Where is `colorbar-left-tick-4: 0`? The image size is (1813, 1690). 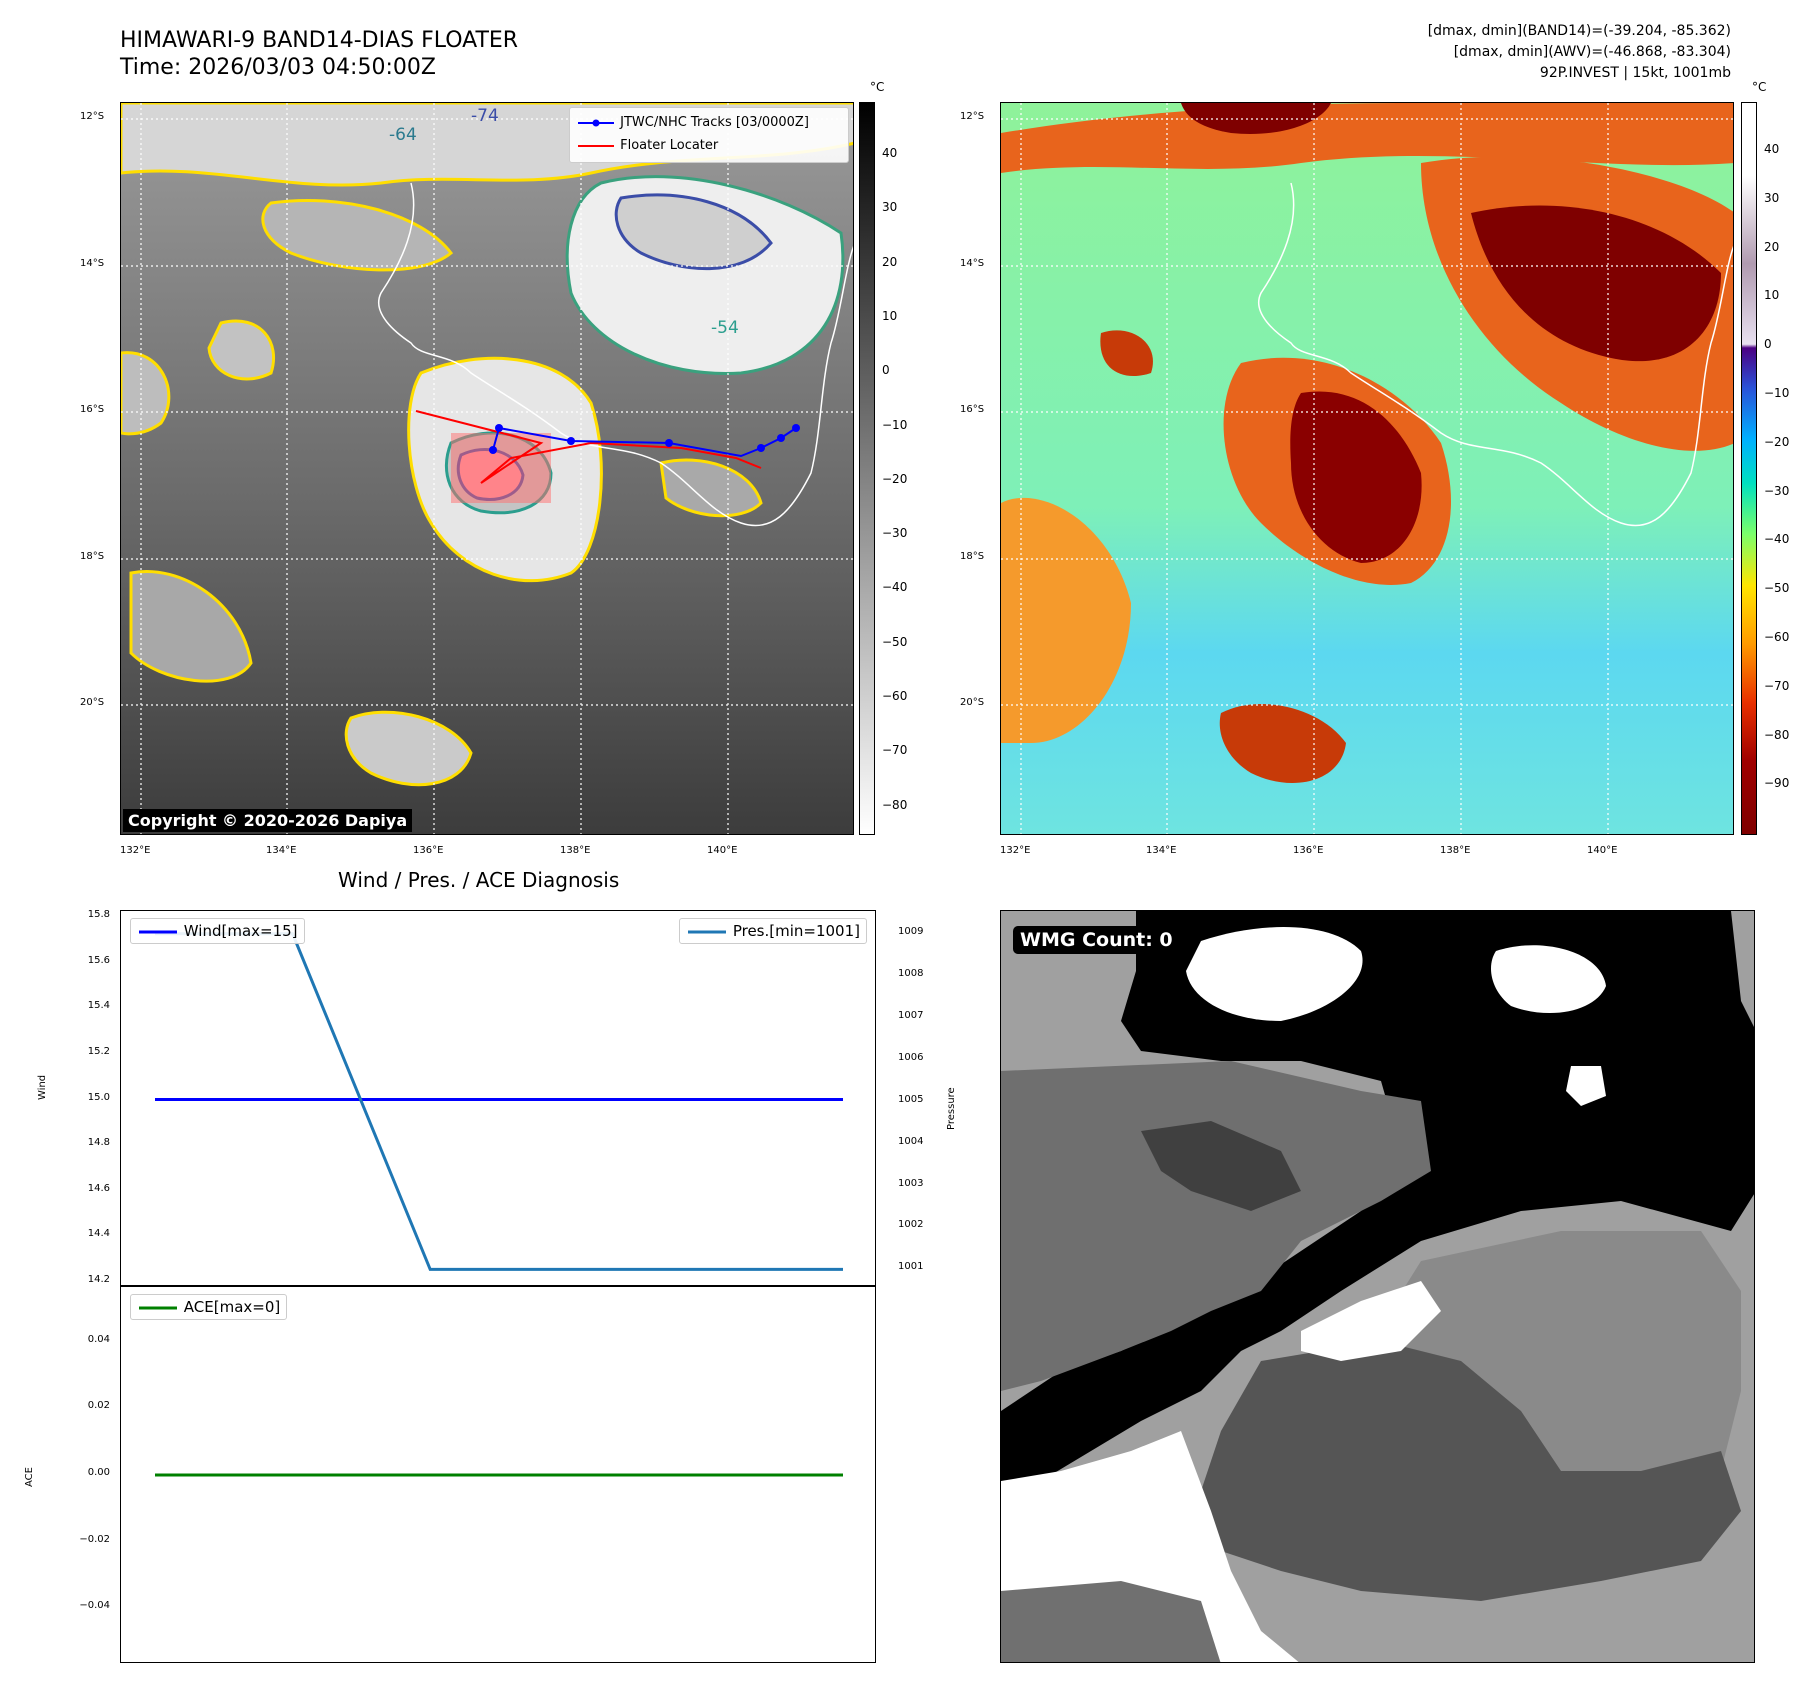 colorbar-left-tick-4: 0 is located at coordinates (886, 370).